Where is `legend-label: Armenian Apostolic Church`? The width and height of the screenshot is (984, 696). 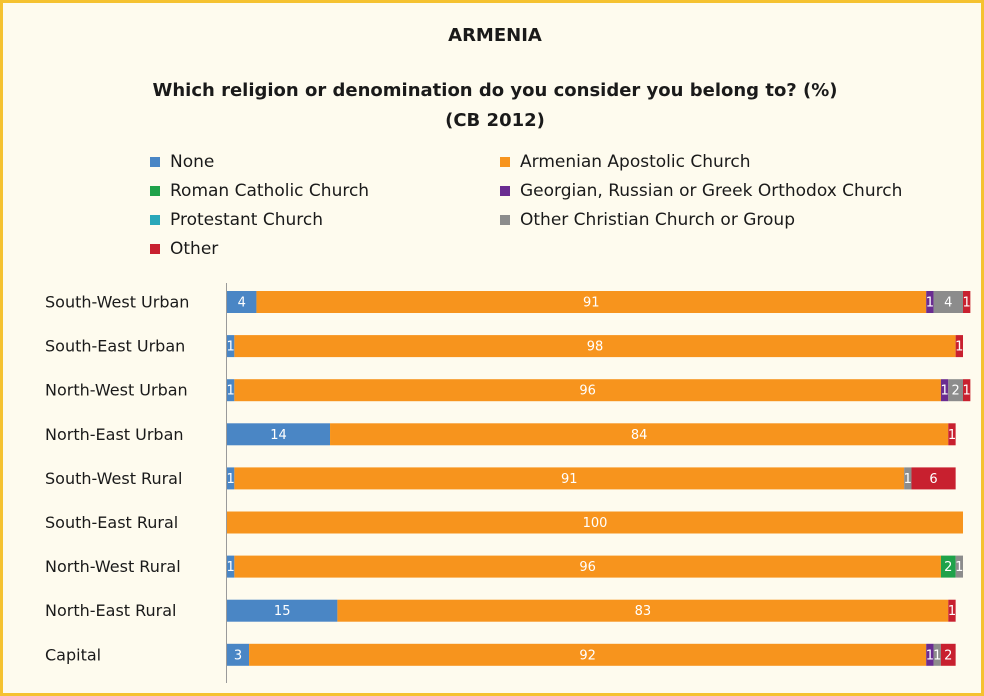
legend-label: Armenian Apostolic Church is located at coordinates (635, 162).